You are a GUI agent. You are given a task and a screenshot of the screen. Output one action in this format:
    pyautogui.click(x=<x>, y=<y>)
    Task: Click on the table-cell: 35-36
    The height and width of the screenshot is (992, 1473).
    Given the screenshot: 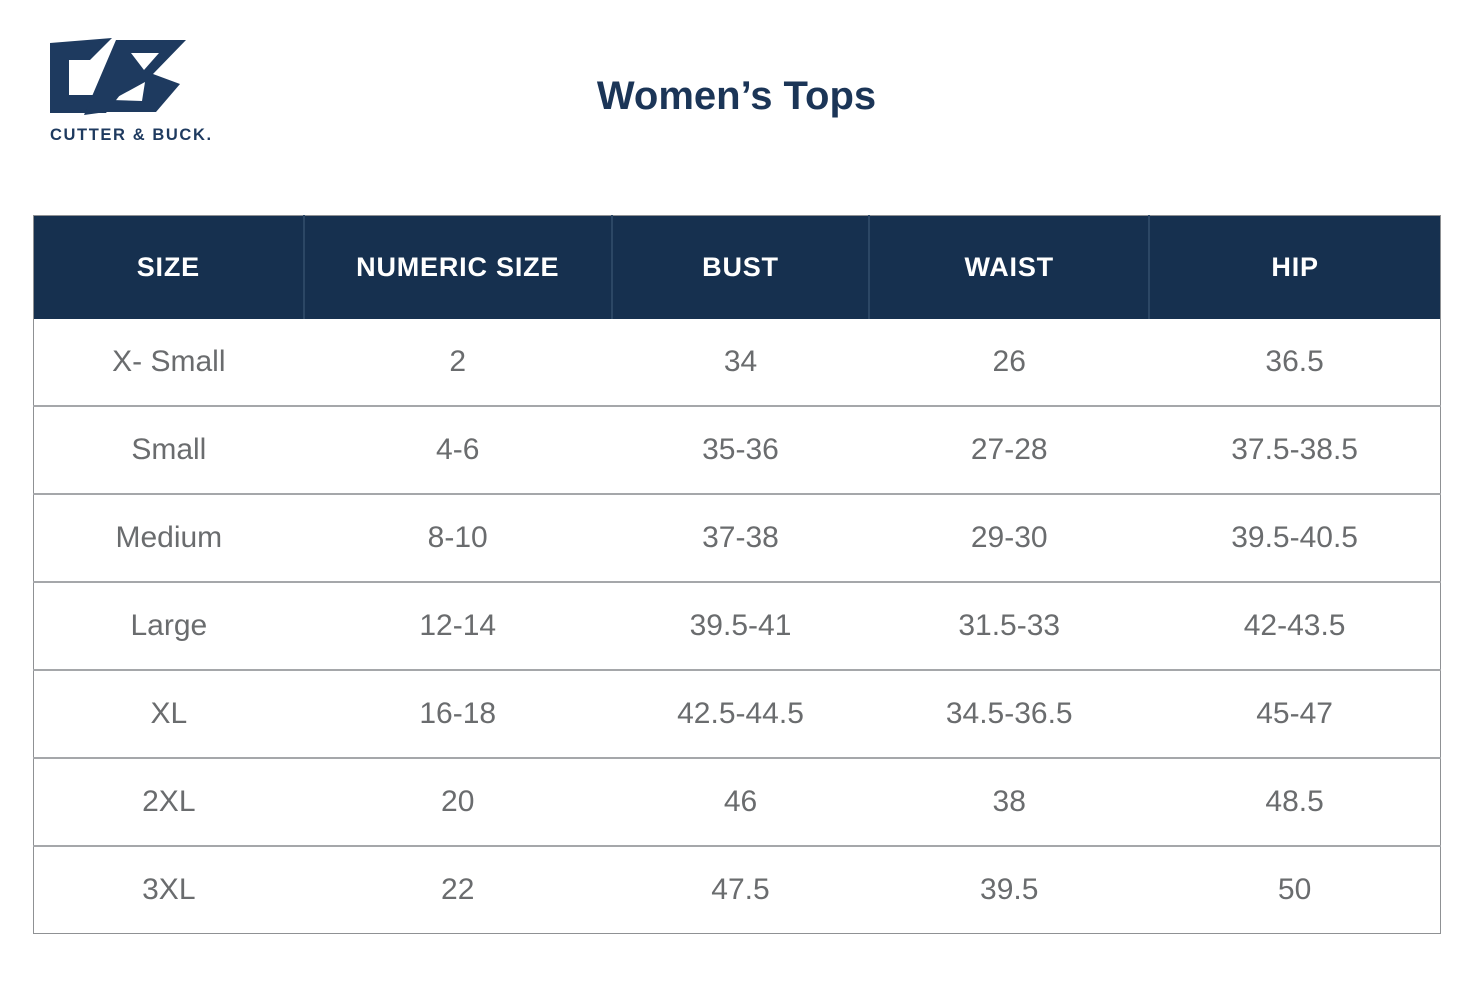 What is the action you would take?
    pyautogui.click(x=740, y=449)
    